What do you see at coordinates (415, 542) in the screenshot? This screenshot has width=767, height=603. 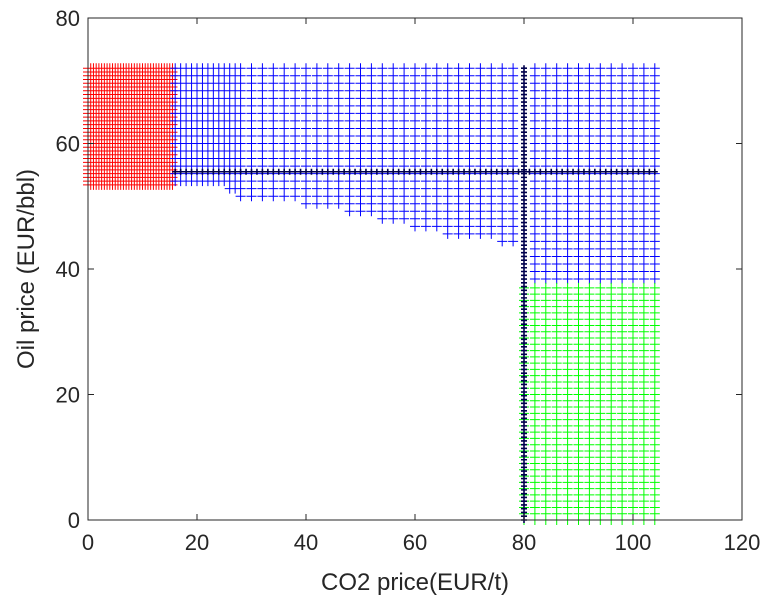 I see `x-tick-label: 60` at bounding box center [415, 542].